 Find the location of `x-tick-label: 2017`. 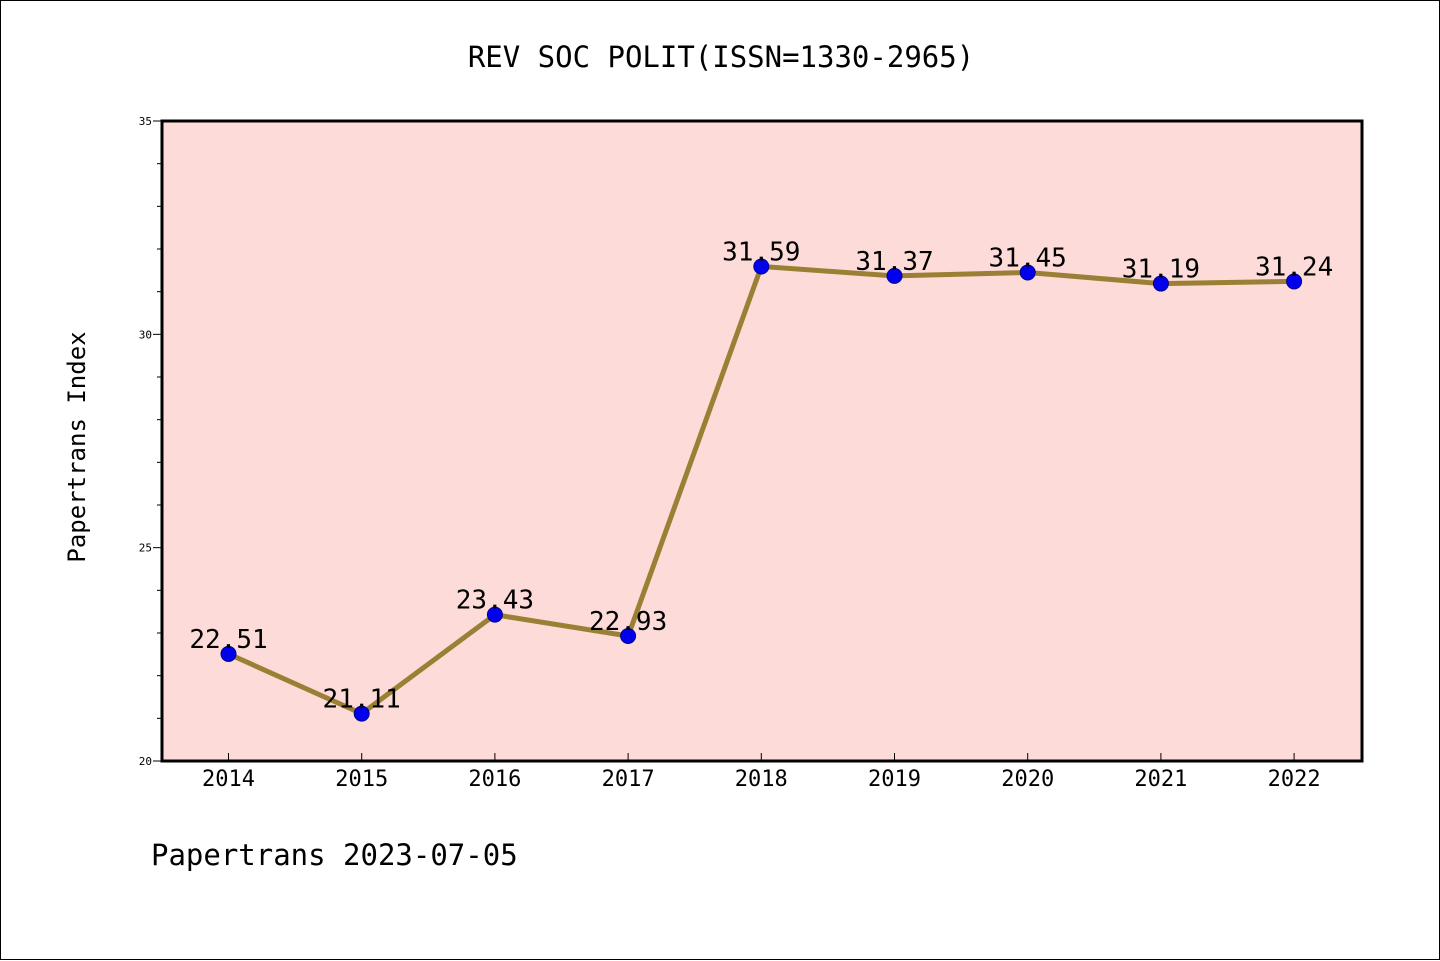

x-tick-label: 2017 is located at coordinates (628, 779).